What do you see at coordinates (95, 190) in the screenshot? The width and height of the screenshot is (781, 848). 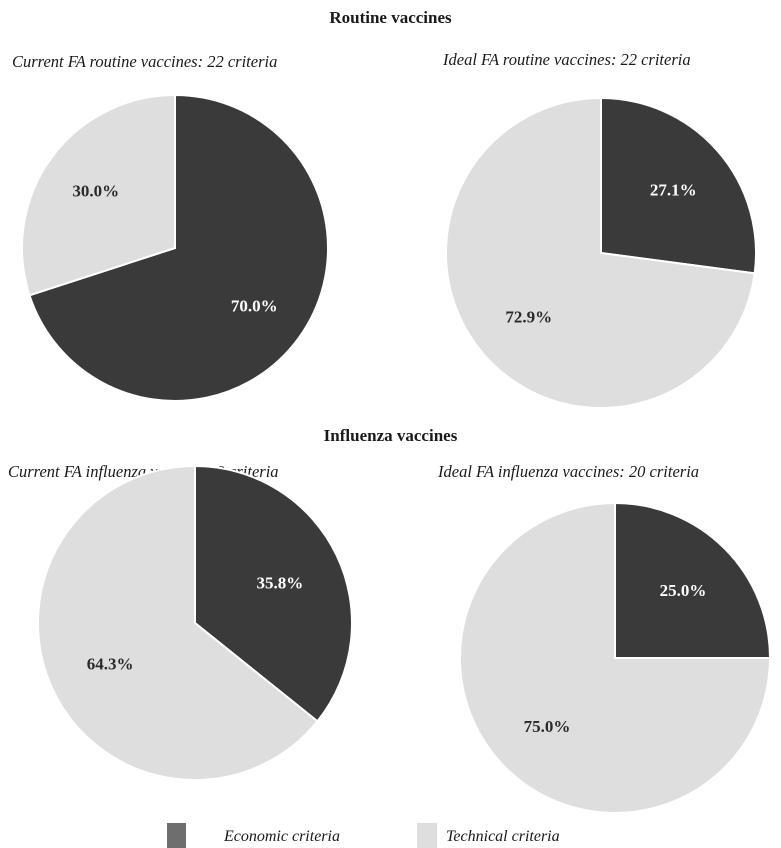 I see `pie-slice-label-technical: 30.0%` at bounding box center [95, 190].